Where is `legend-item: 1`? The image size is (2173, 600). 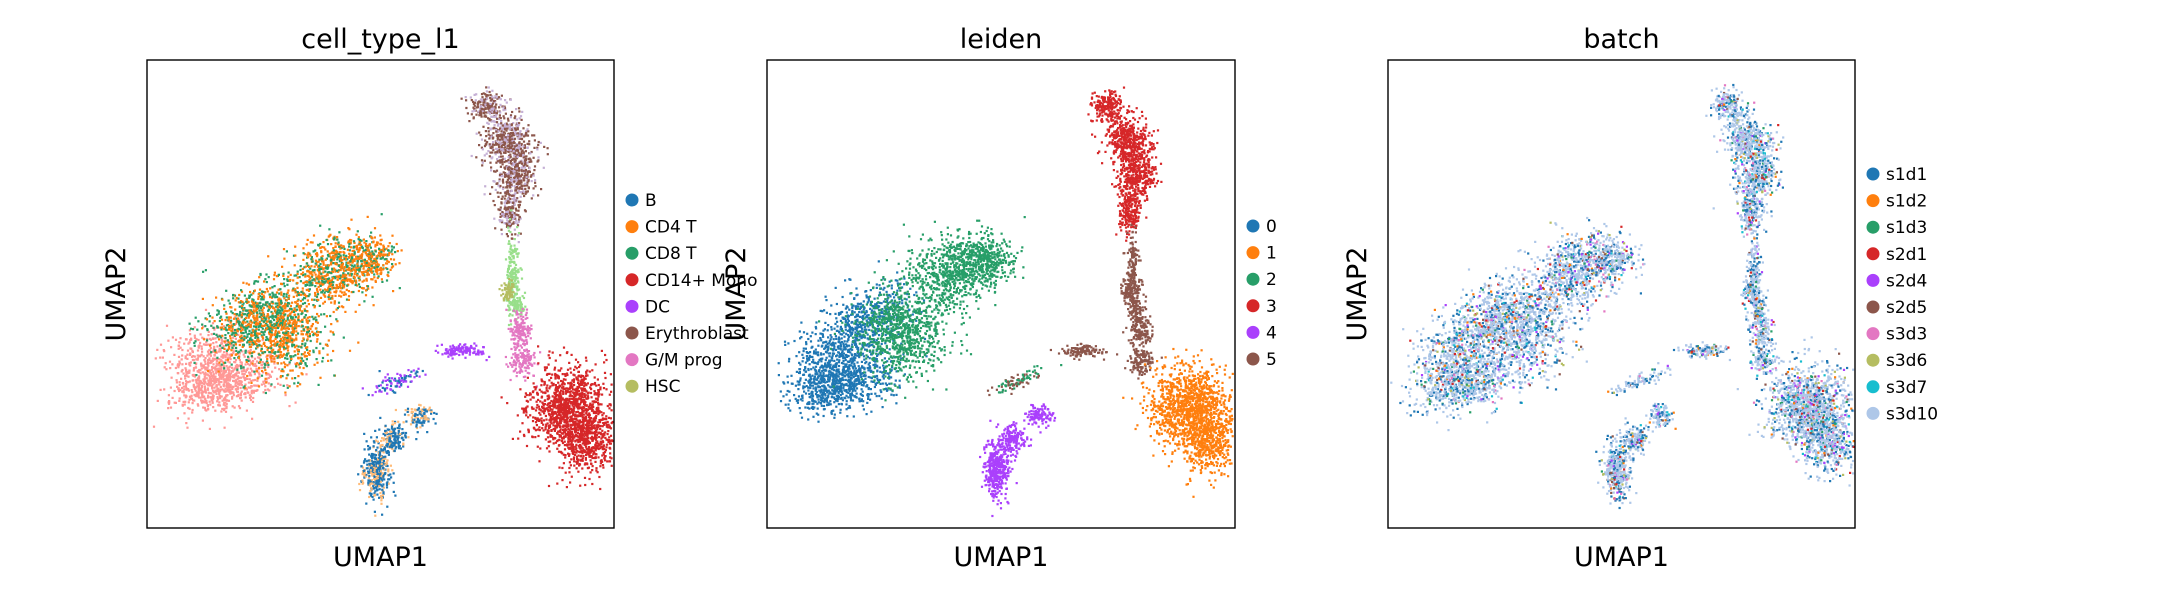
legend-item: 1 is located at coordinates (1262, 254).